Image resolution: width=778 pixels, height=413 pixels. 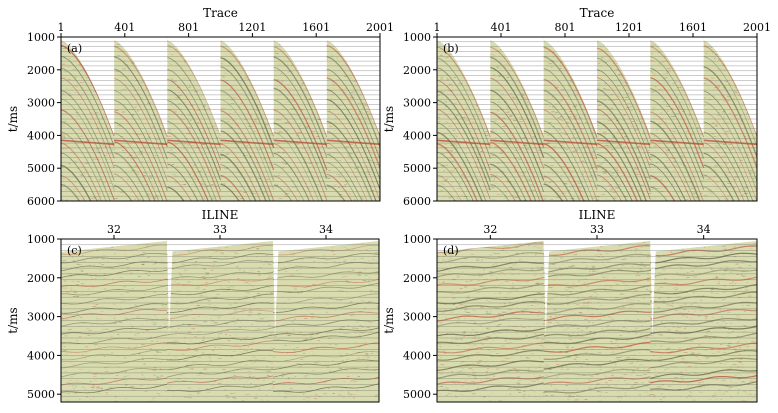 What do you see at coordinates (74, 250) in the screenshot?
I see `panel-label: (c)` at bounding box center [74, 250].